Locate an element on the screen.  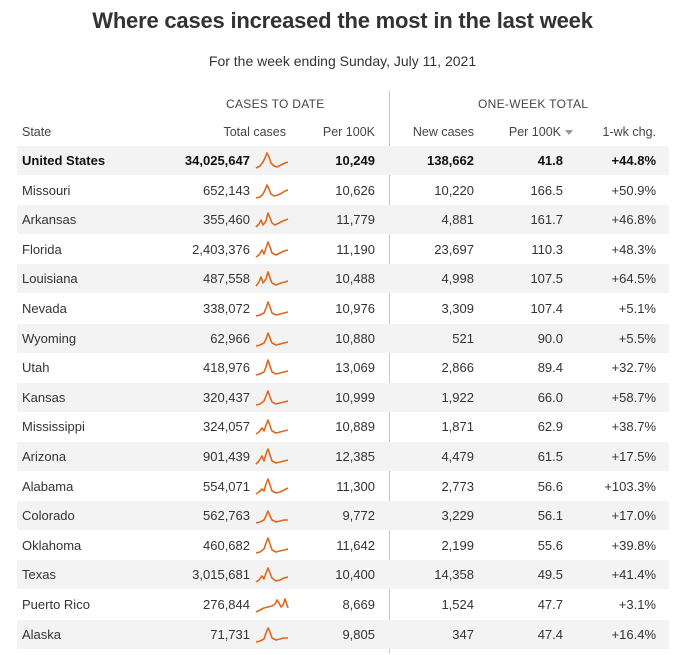
cell-total-cases: 460,682 is located at coordinates (226, 545).